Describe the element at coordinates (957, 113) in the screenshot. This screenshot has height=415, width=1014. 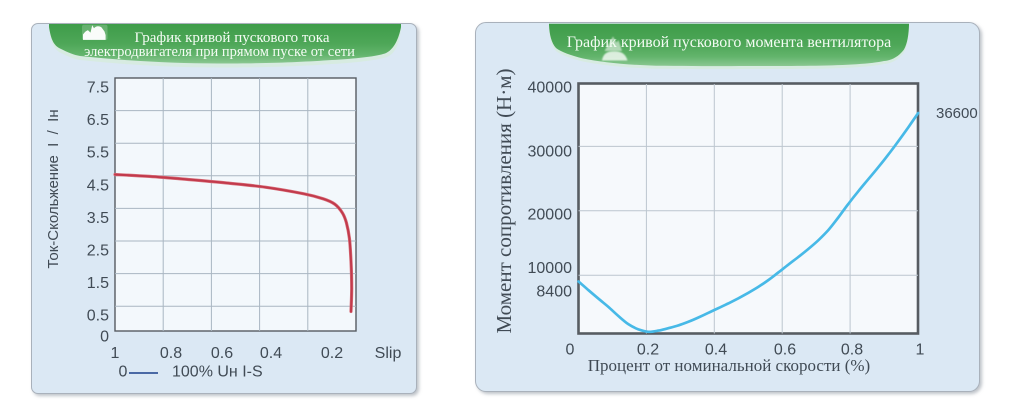
I see `svg-text: 36600` at that location.